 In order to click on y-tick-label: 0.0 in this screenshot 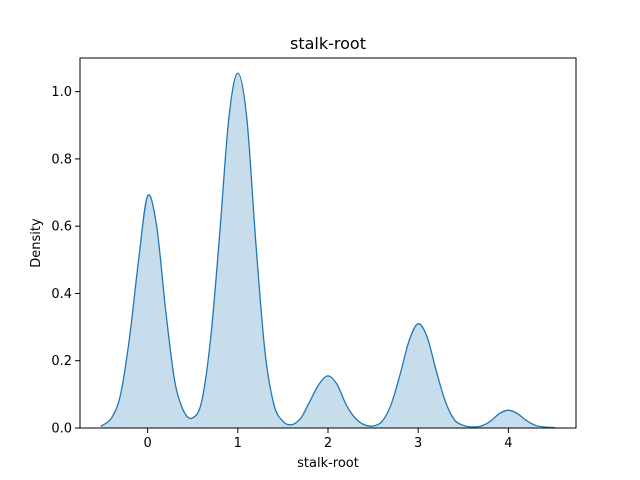, I will do `click(61, 429)`.